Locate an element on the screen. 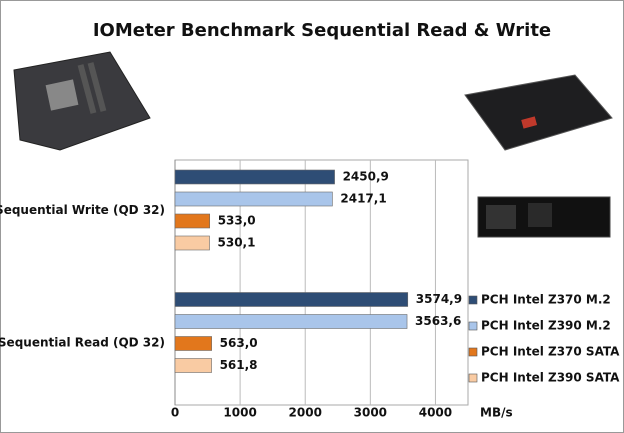 Image resolution: width=624 pixels, height=433 pixels. value-label: 533,0 is located at coordinates (237, 221).